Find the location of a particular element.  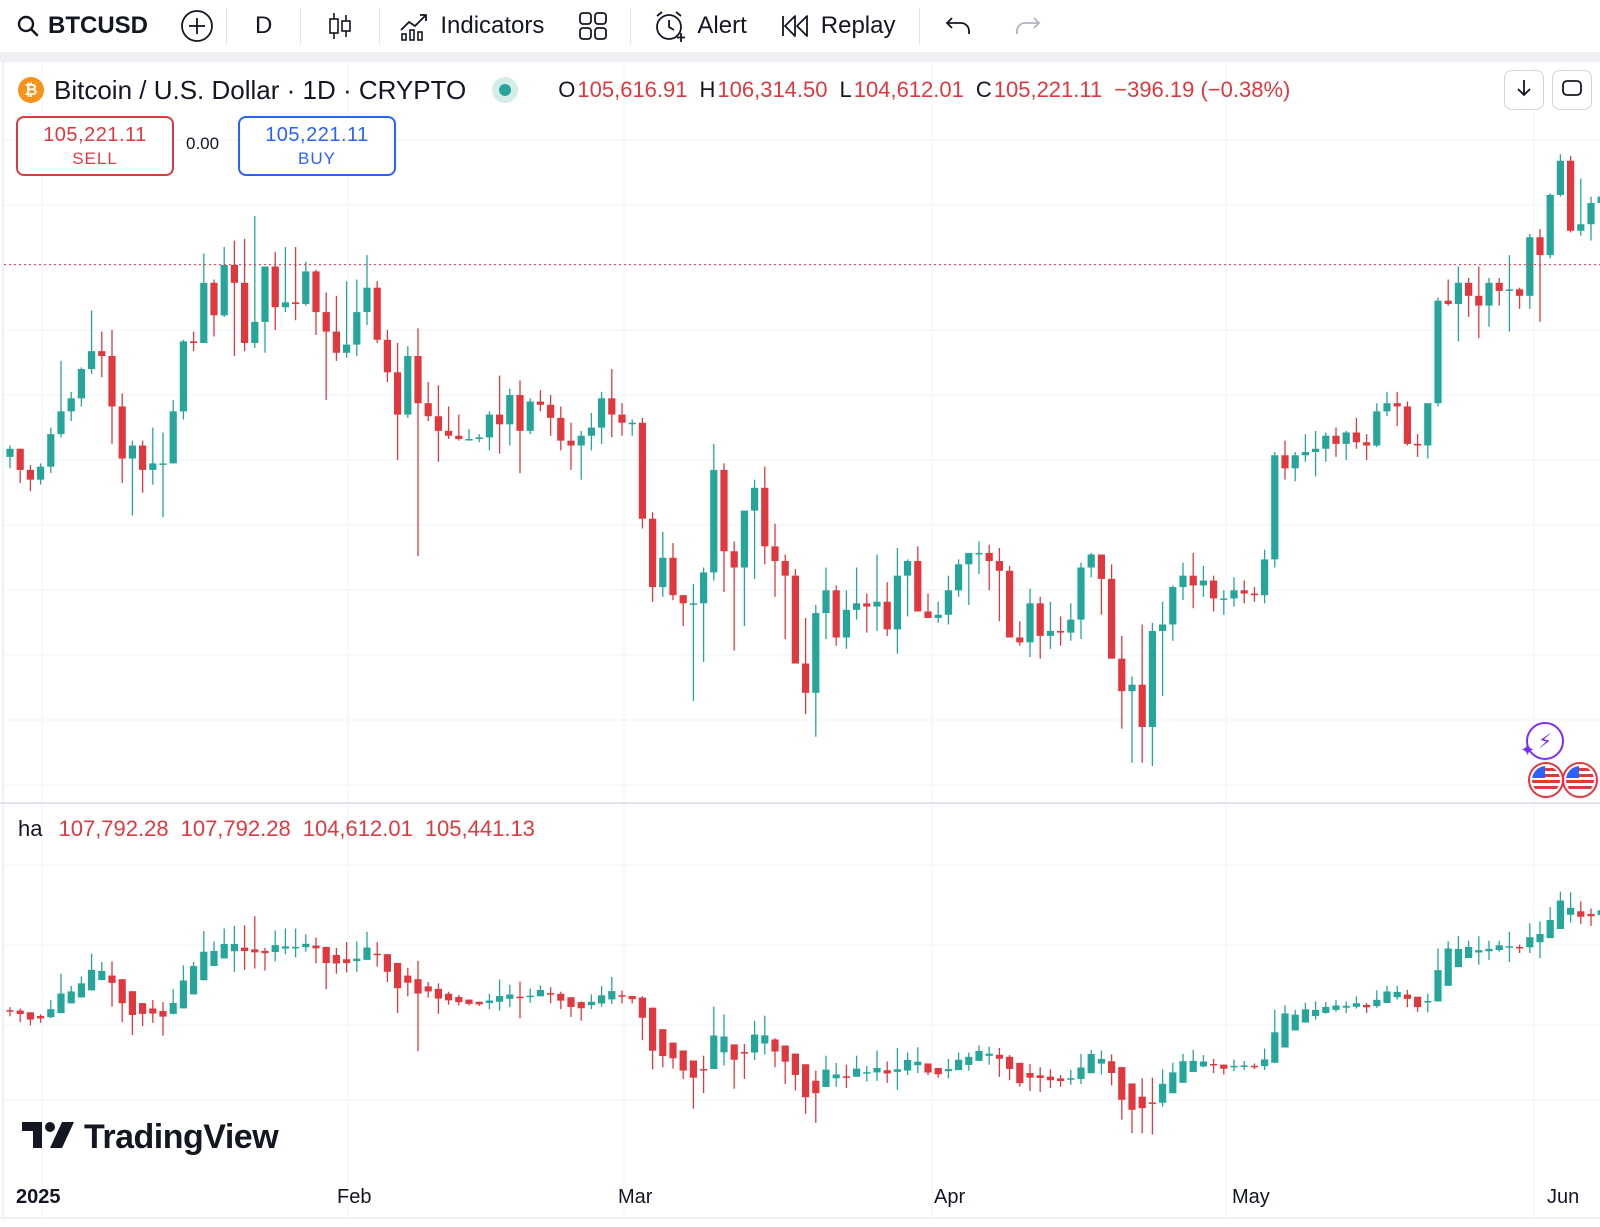

plus-circle-icon is located at coordinates (197, 26).